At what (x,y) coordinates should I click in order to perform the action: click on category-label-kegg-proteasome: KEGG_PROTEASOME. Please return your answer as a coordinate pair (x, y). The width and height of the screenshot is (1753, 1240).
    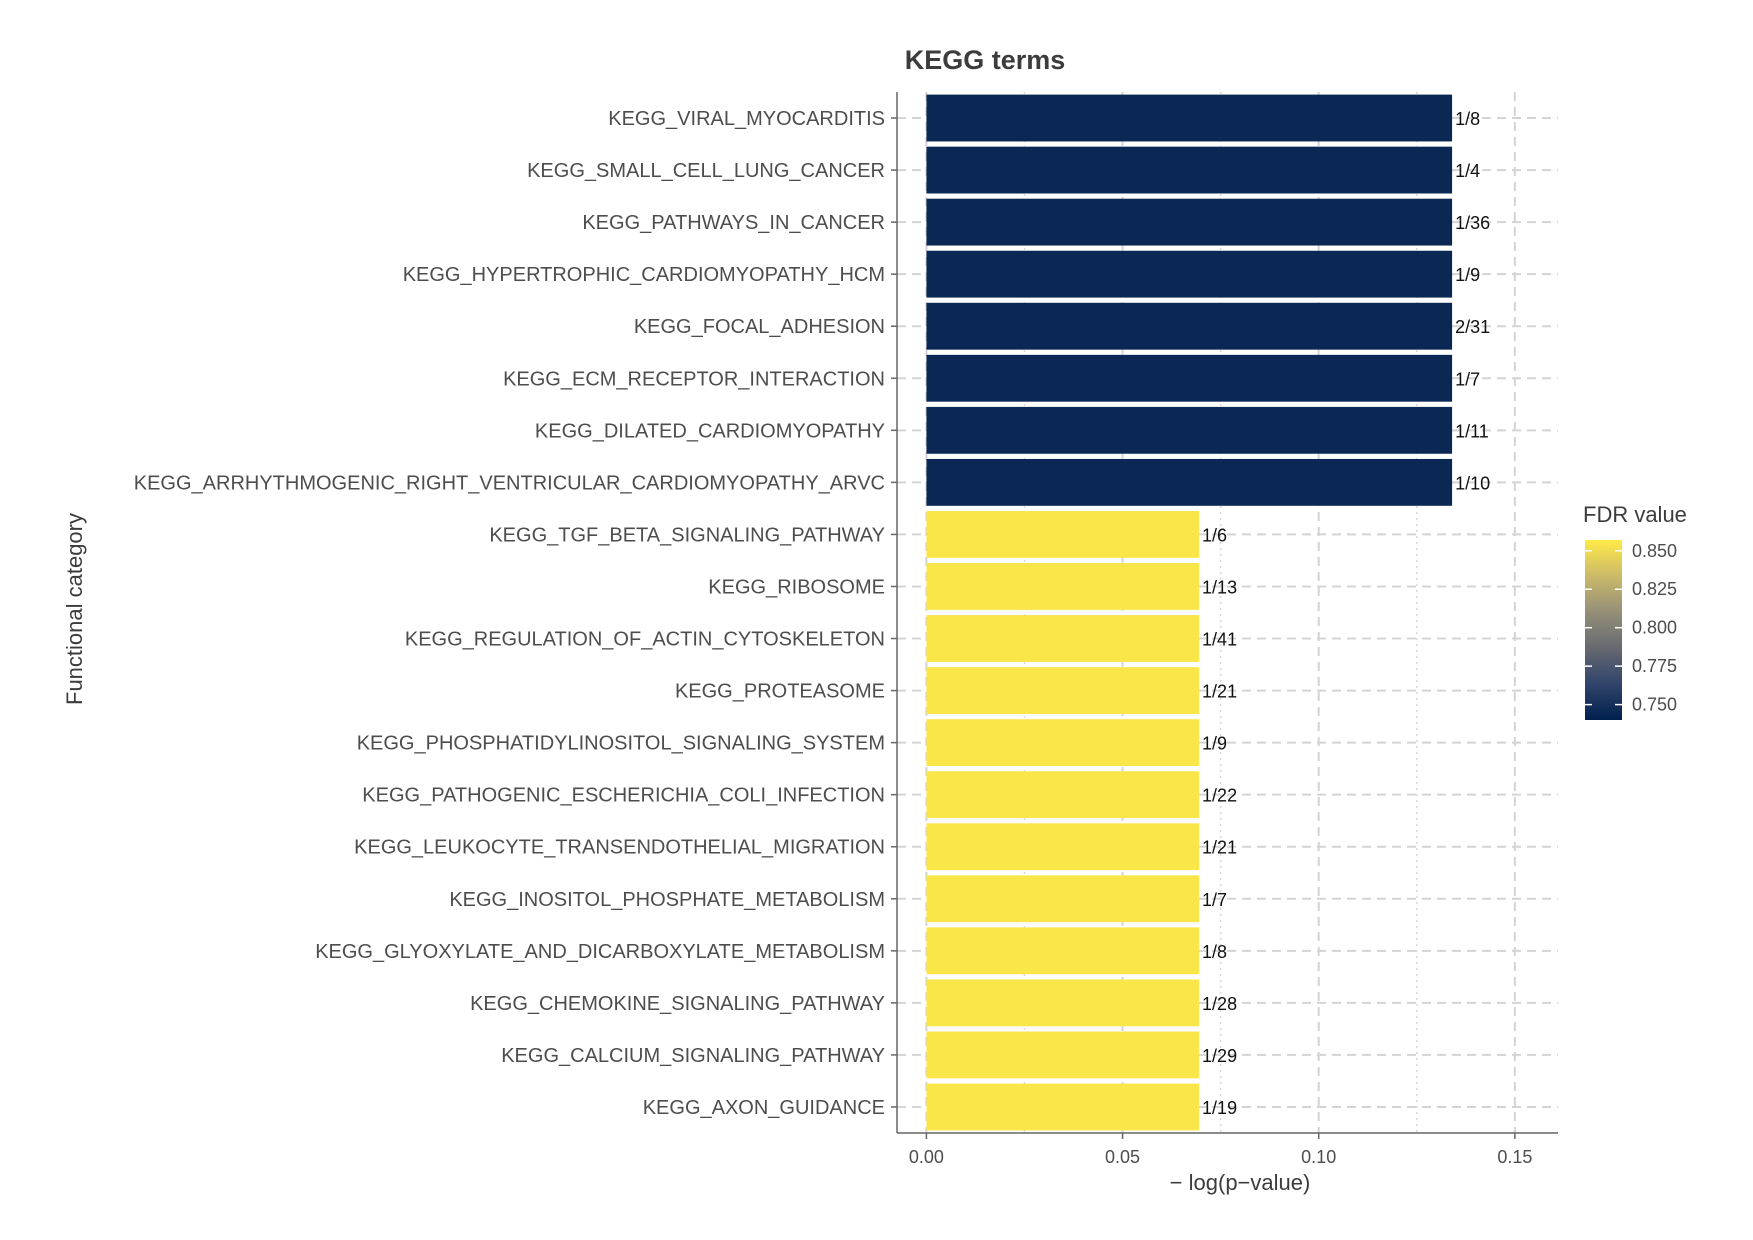
    Looking at the image, I should click on (780, 692).